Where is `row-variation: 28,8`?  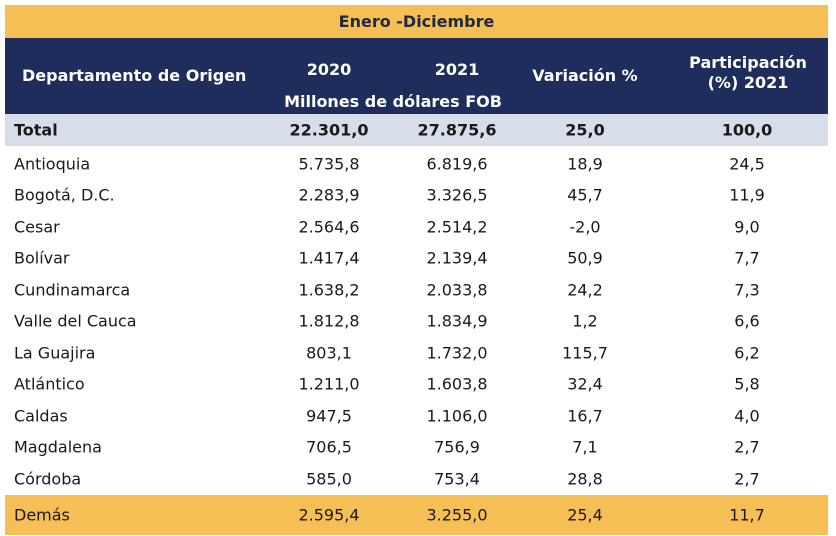
row-variation: 28,8 is located at coordinates (585, 479).